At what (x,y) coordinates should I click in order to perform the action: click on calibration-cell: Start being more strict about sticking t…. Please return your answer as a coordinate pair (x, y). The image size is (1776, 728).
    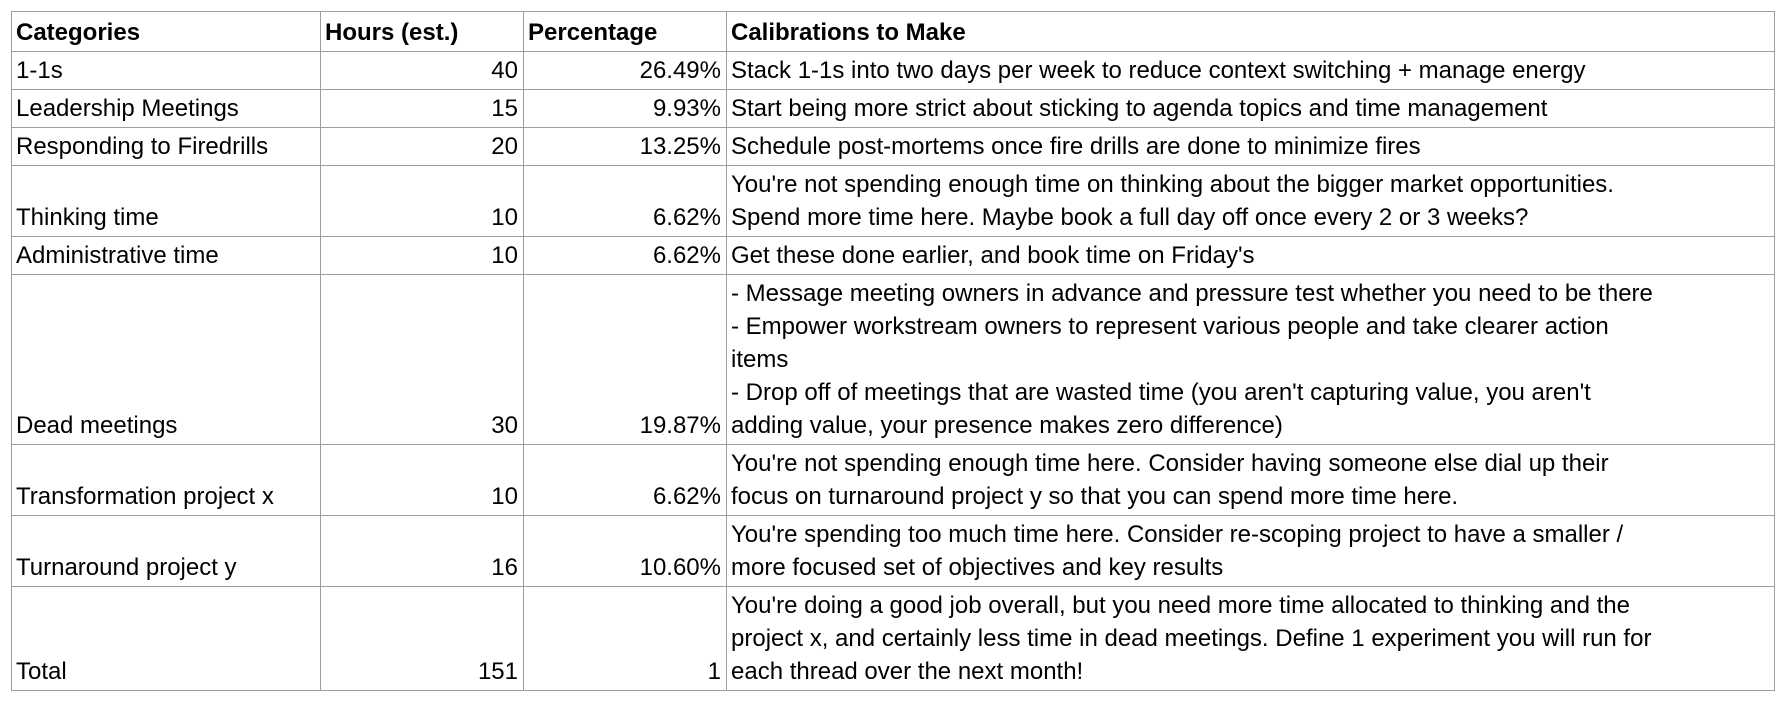
    Looking at the image, I should click on (1250, 108).